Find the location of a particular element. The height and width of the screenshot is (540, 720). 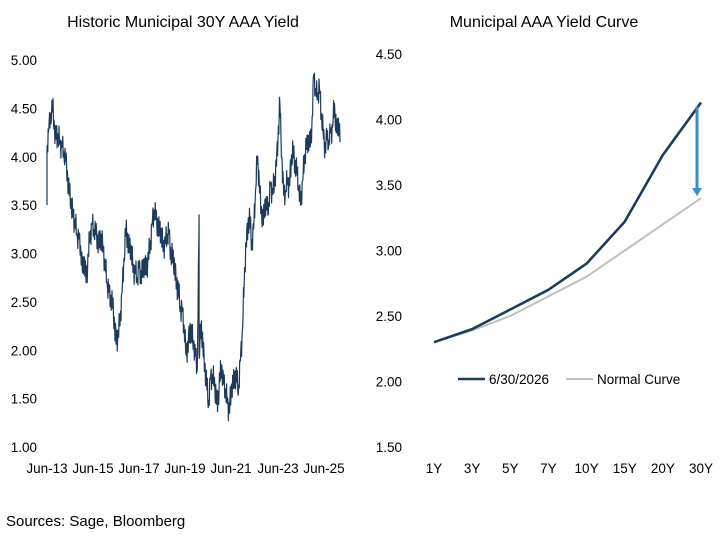

right-y-tick-label: 2.00 is located at coordinates (389, 382).